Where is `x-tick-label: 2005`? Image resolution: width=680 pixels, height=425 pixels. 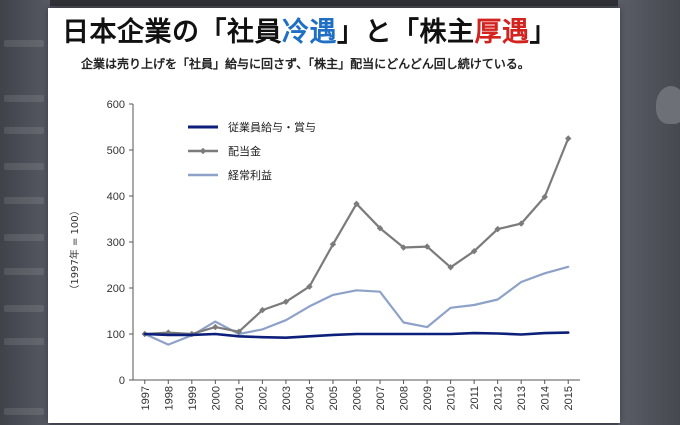
x-tick-label: 2005 is located at coordinates (334, 398).